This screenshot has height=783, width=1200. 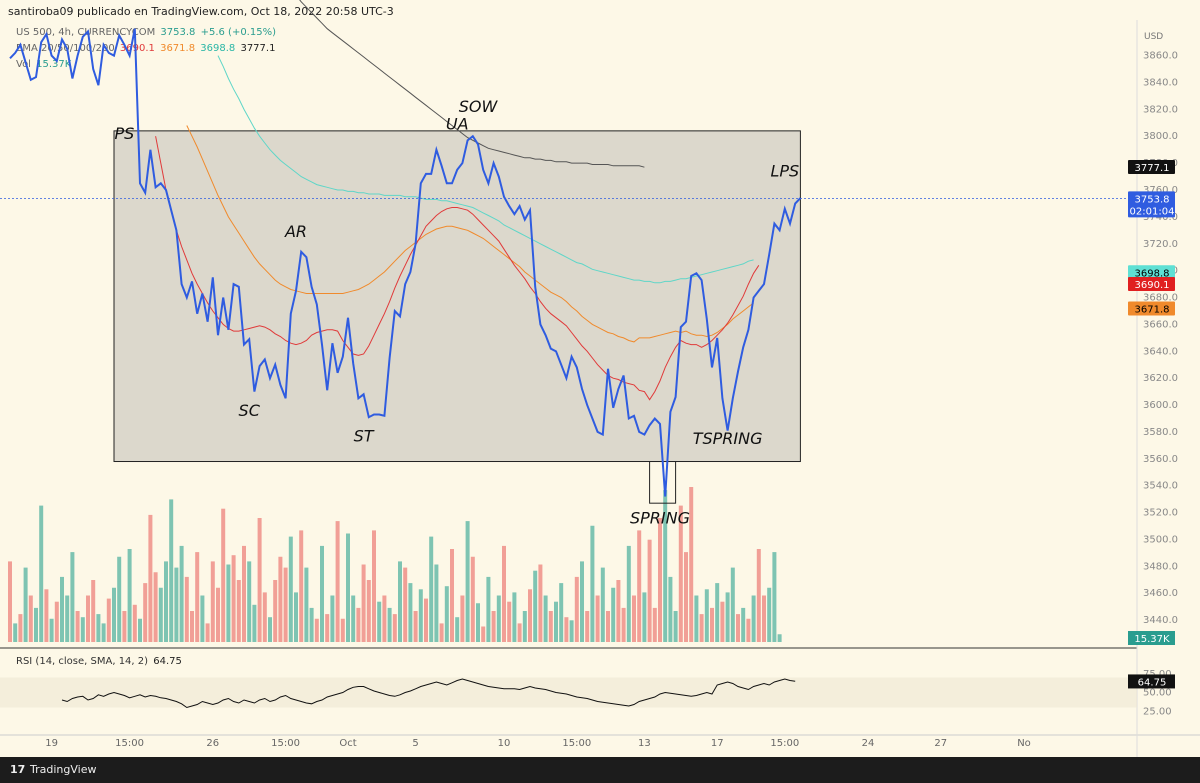 What do you see at coordinates (1160, 324) in the screenshot?
I see `price-tick-label: 3660.0` at bounding box center [1160, 324].